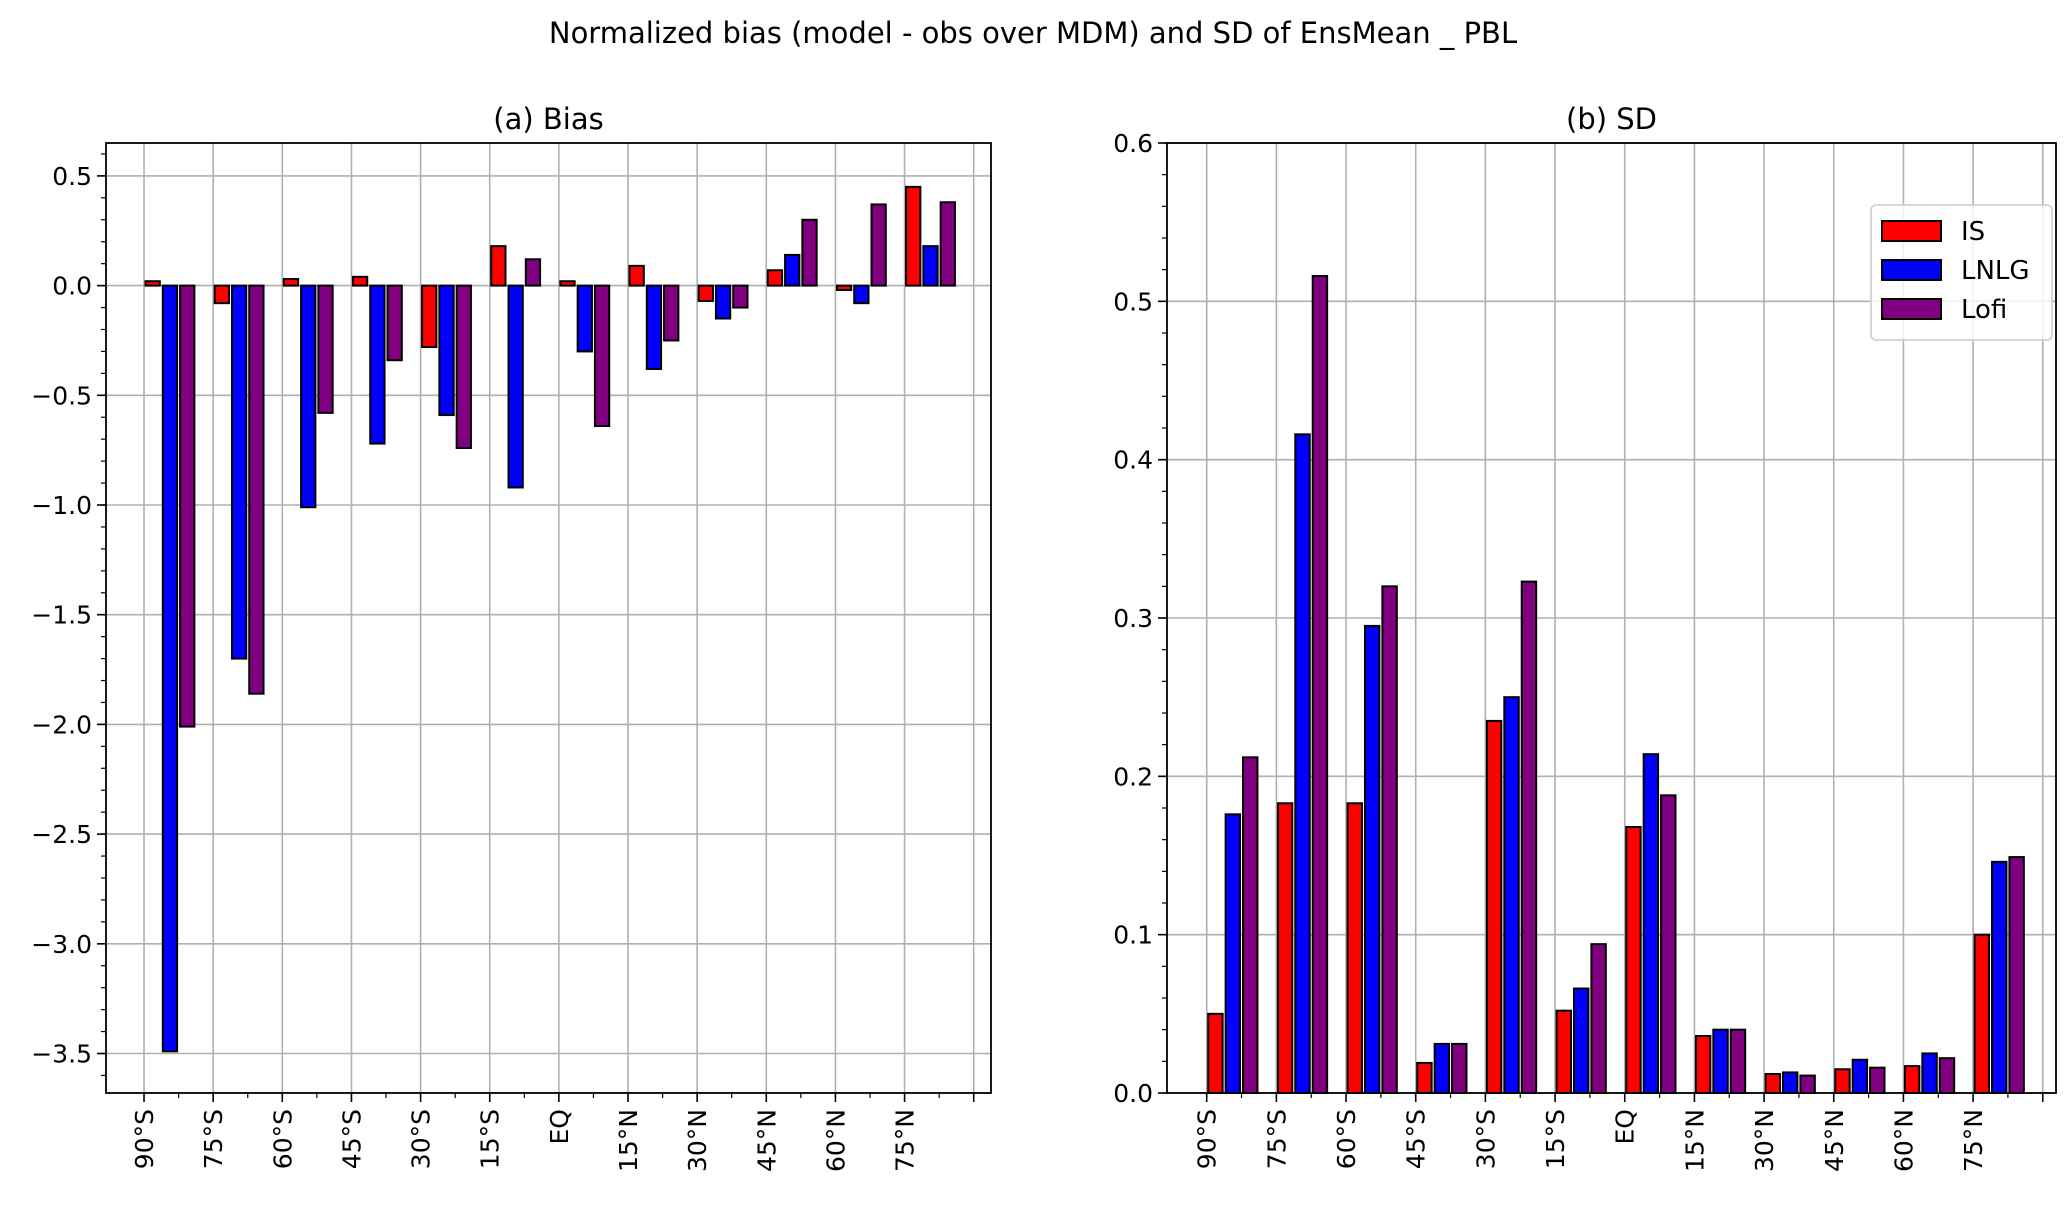 The image size is (2067, 1205). I want to click on chart-title: (a) Bias, so click(548, 119).